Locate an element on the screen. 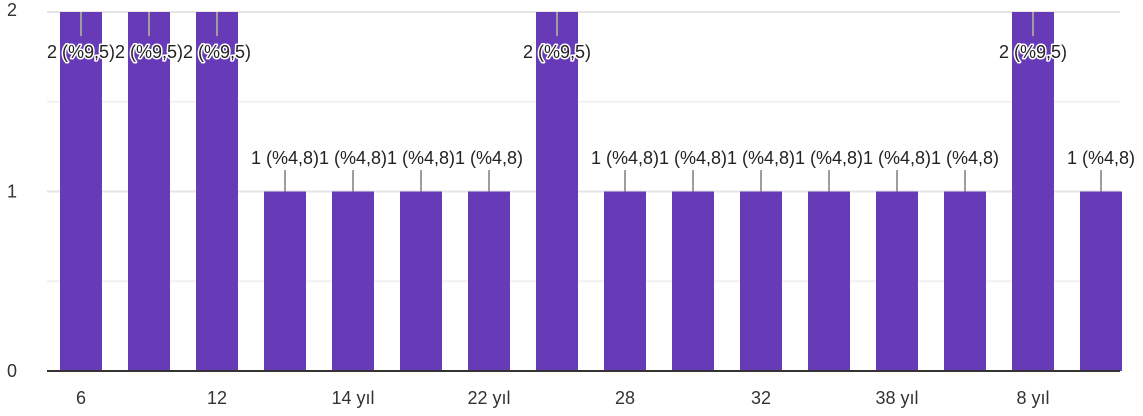 The width and height of the screenshot is (1143, 416). x-tick-label: 28 is located at coordinates (625, 398).